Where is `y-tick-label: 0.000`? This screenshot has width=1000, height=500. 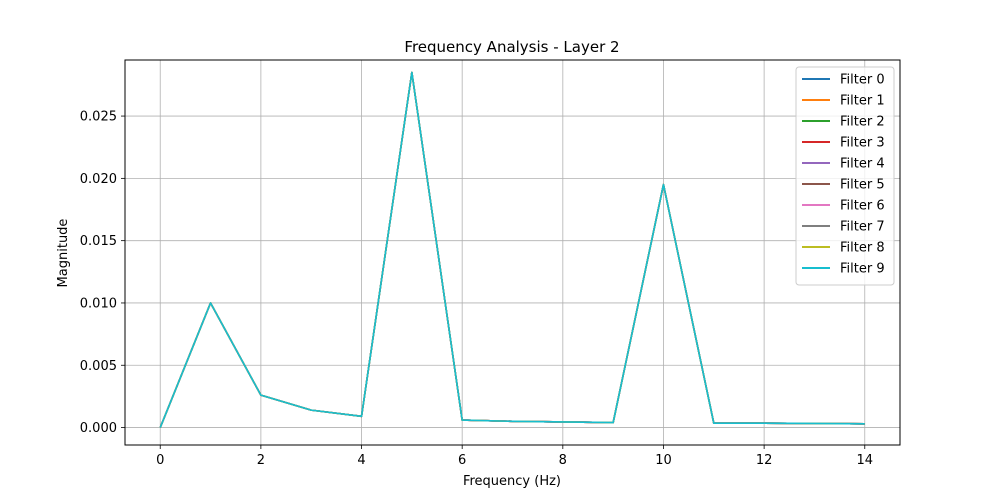 y-tick-label: 0.000 is located at coordinates (98, 428).